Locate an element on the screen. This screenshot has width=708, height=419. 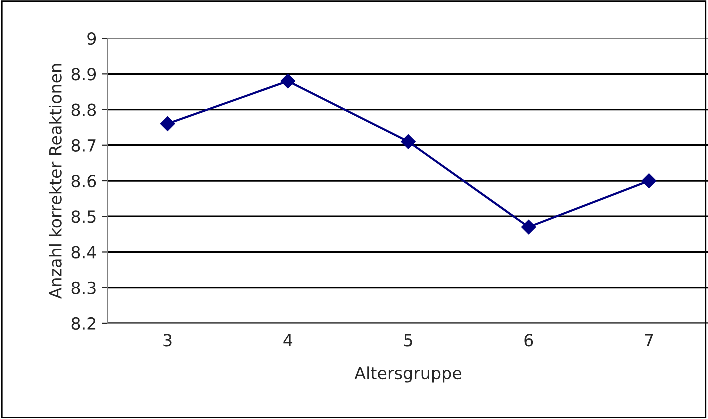
x-tick-label: 5 is located at coordinates (408, 340).